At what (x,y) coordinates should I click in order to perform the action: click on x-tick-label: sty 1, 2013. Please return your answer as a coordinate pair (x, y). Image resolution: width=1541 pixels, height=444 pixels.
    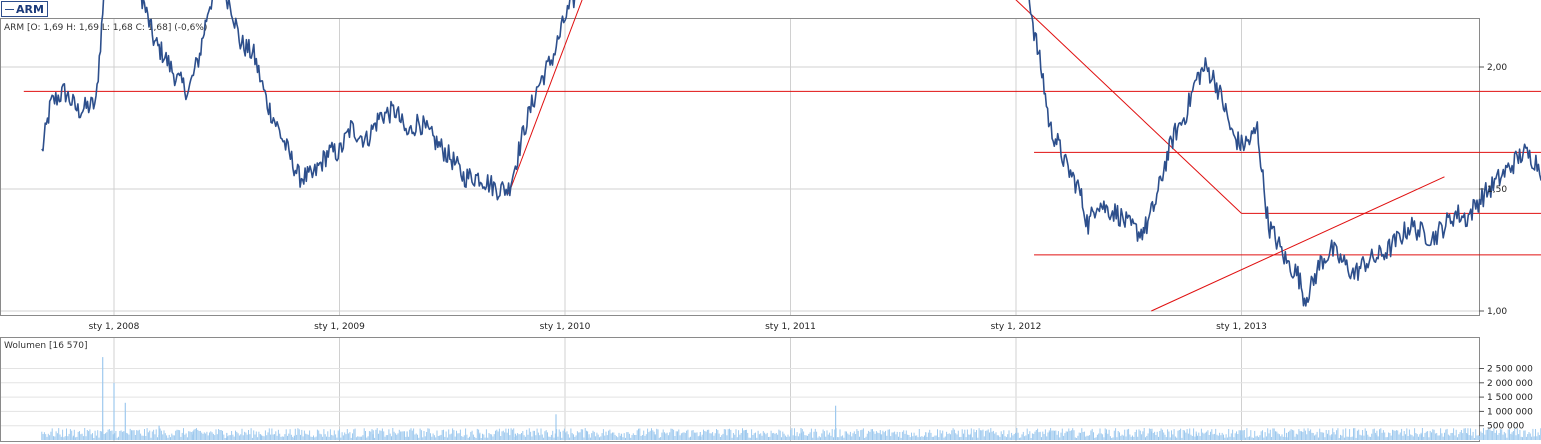
    Looking at the image, I should click on (1241, 327).